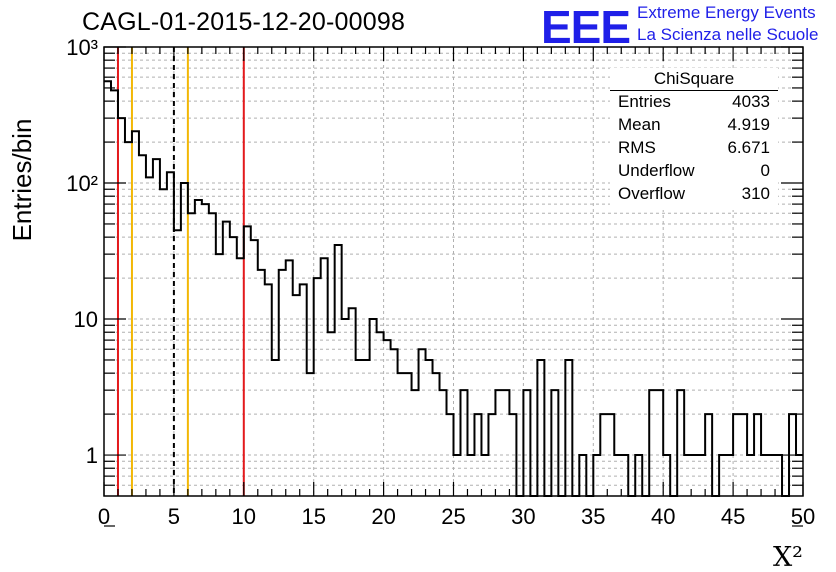  What do you see at coordinates (803, 516) in the screenshot?
I see `x-tick-label: 50` at bounding box center [803, 516].